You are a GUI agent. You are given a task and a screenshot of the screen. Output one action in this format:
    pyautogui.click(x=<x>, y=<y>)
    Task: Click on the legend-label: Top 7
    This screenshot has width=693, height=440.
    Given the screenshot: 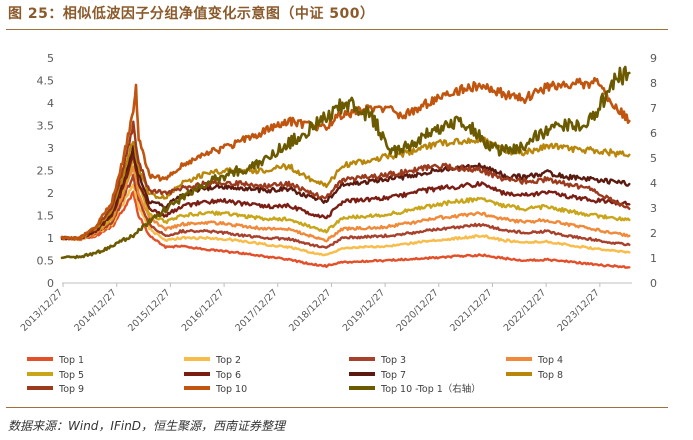 What is the action you would take?
    pyautogui.click(x=393, y=375)
    